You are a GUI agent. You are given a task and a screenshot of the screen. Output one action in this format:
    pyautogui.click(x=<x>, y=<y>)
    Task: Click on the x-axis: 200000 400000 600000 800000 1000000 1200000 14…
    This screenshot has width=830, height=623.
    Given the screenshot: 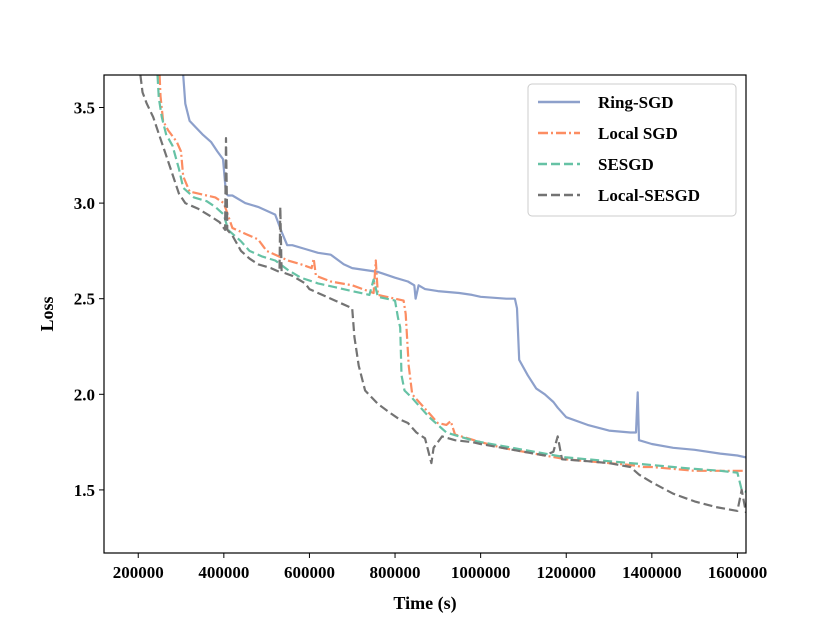 What is the action you would take?
    pyautogui.click(x=440, y=567)
    